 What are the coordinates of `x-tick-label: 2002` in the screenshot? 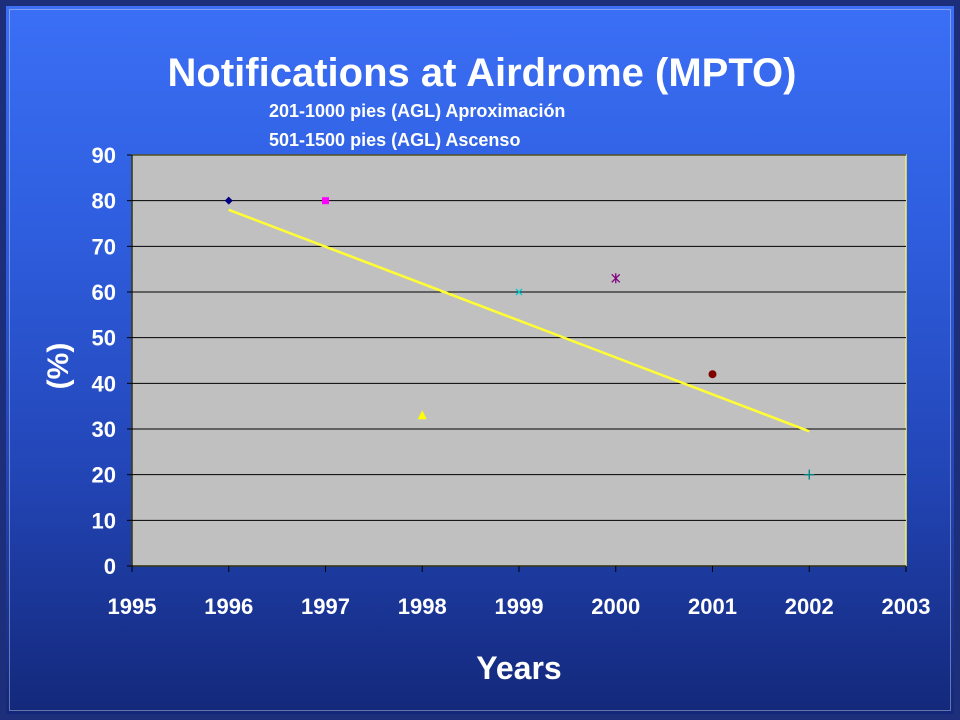 It's located at (809, 606).